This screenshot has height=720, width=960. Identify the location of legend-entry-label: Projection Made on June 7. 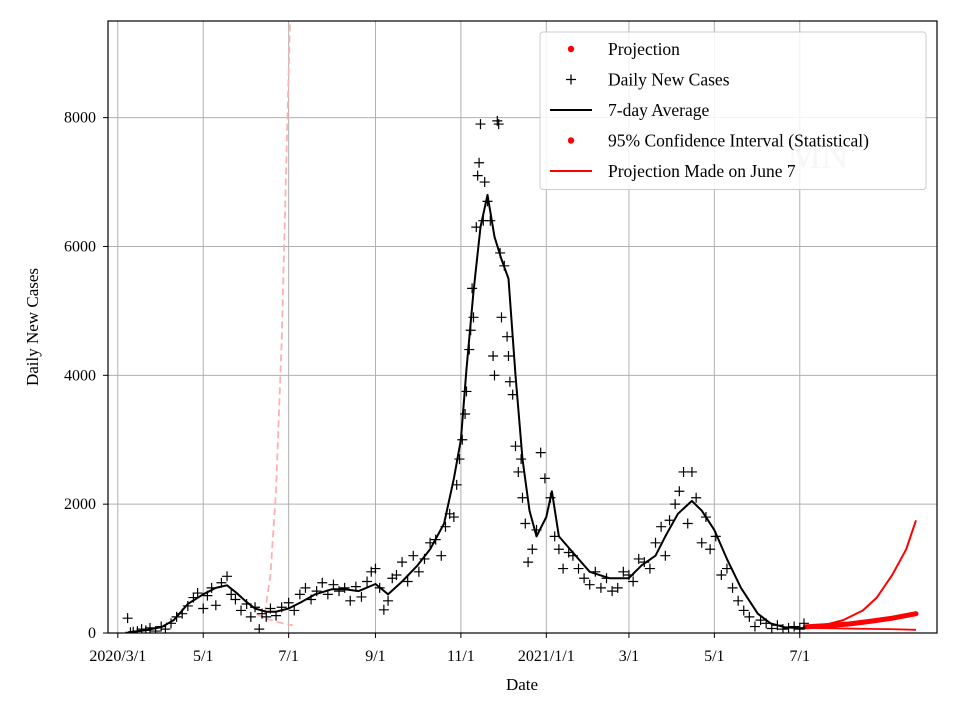
(702, 171).